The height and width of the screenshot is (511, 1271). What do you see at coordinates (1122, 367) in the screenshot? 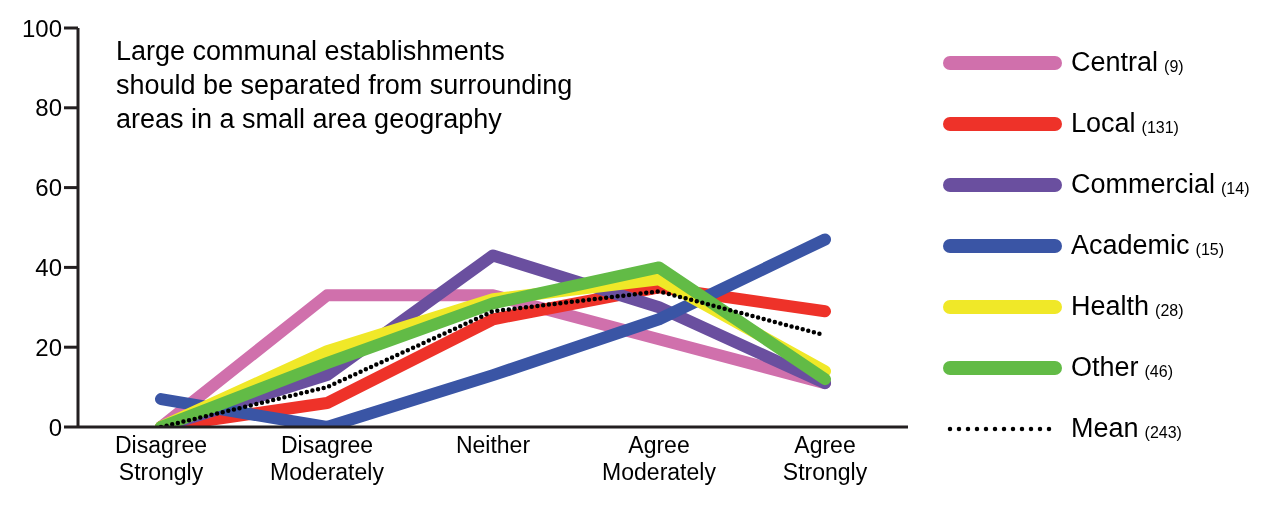
I see `legend-label: Other (46)` at bounding box center [1122, 367].